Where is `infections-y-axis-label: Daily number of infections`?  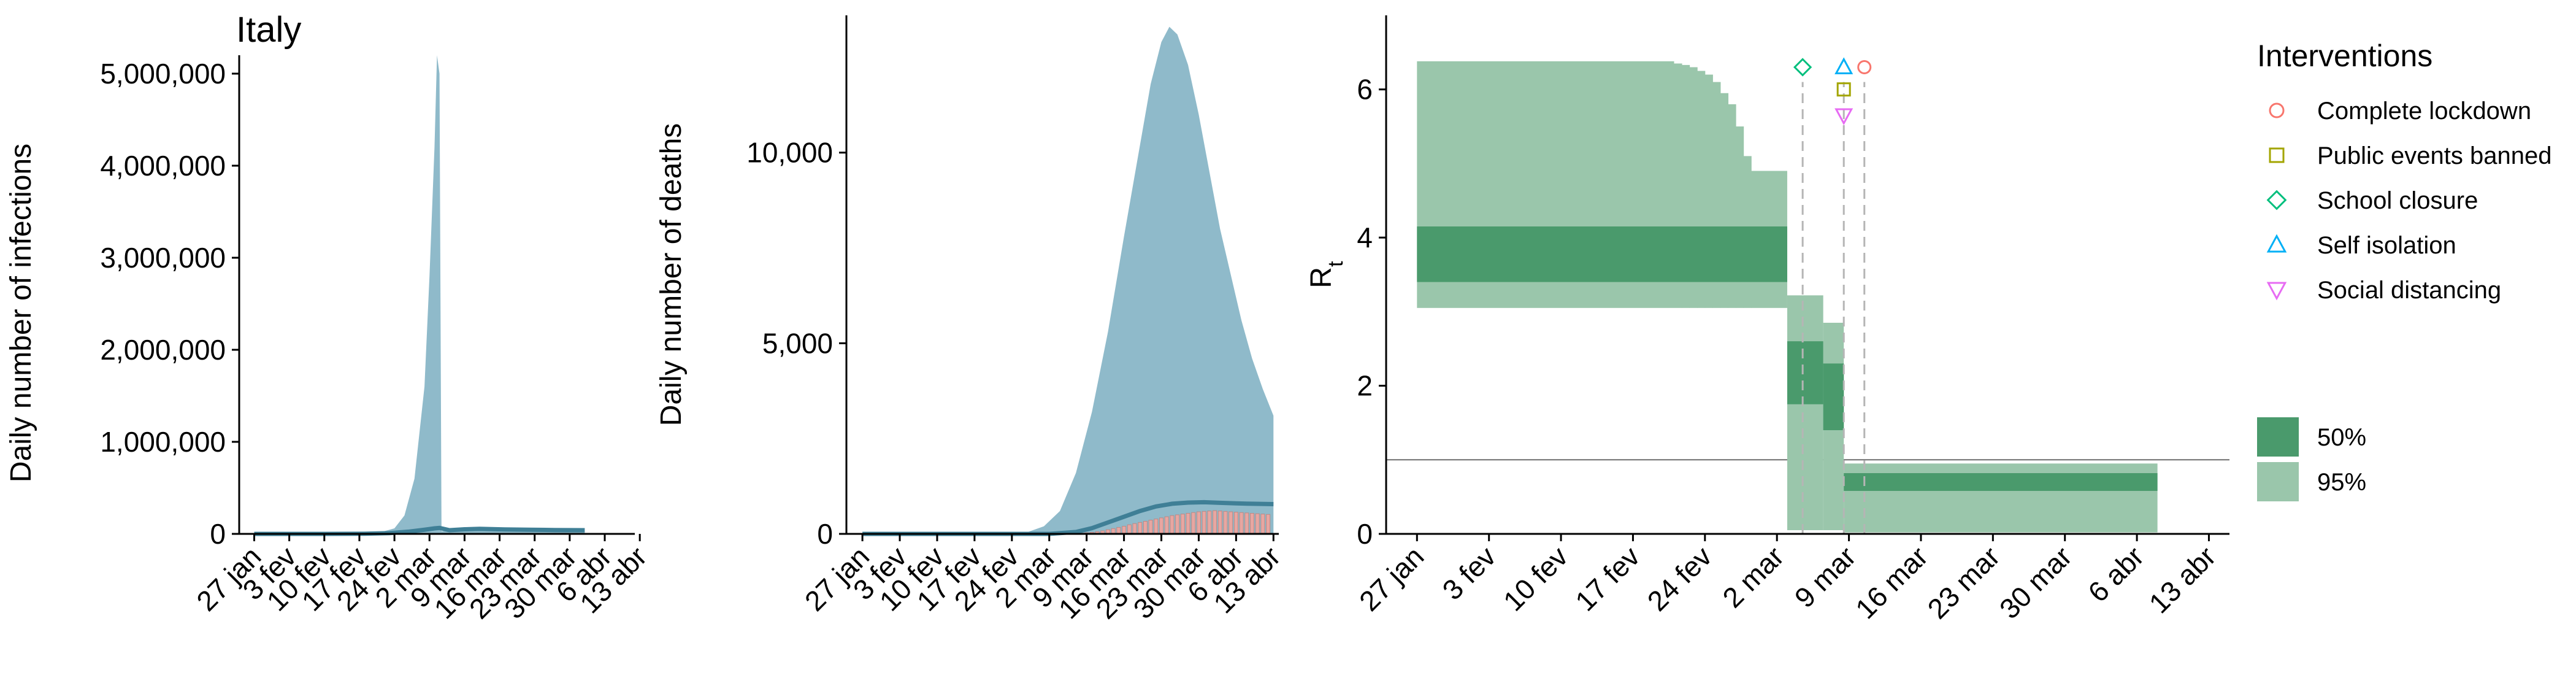 infections-y-axis-label: Daily number of infections is located at coordinates (21, 313).